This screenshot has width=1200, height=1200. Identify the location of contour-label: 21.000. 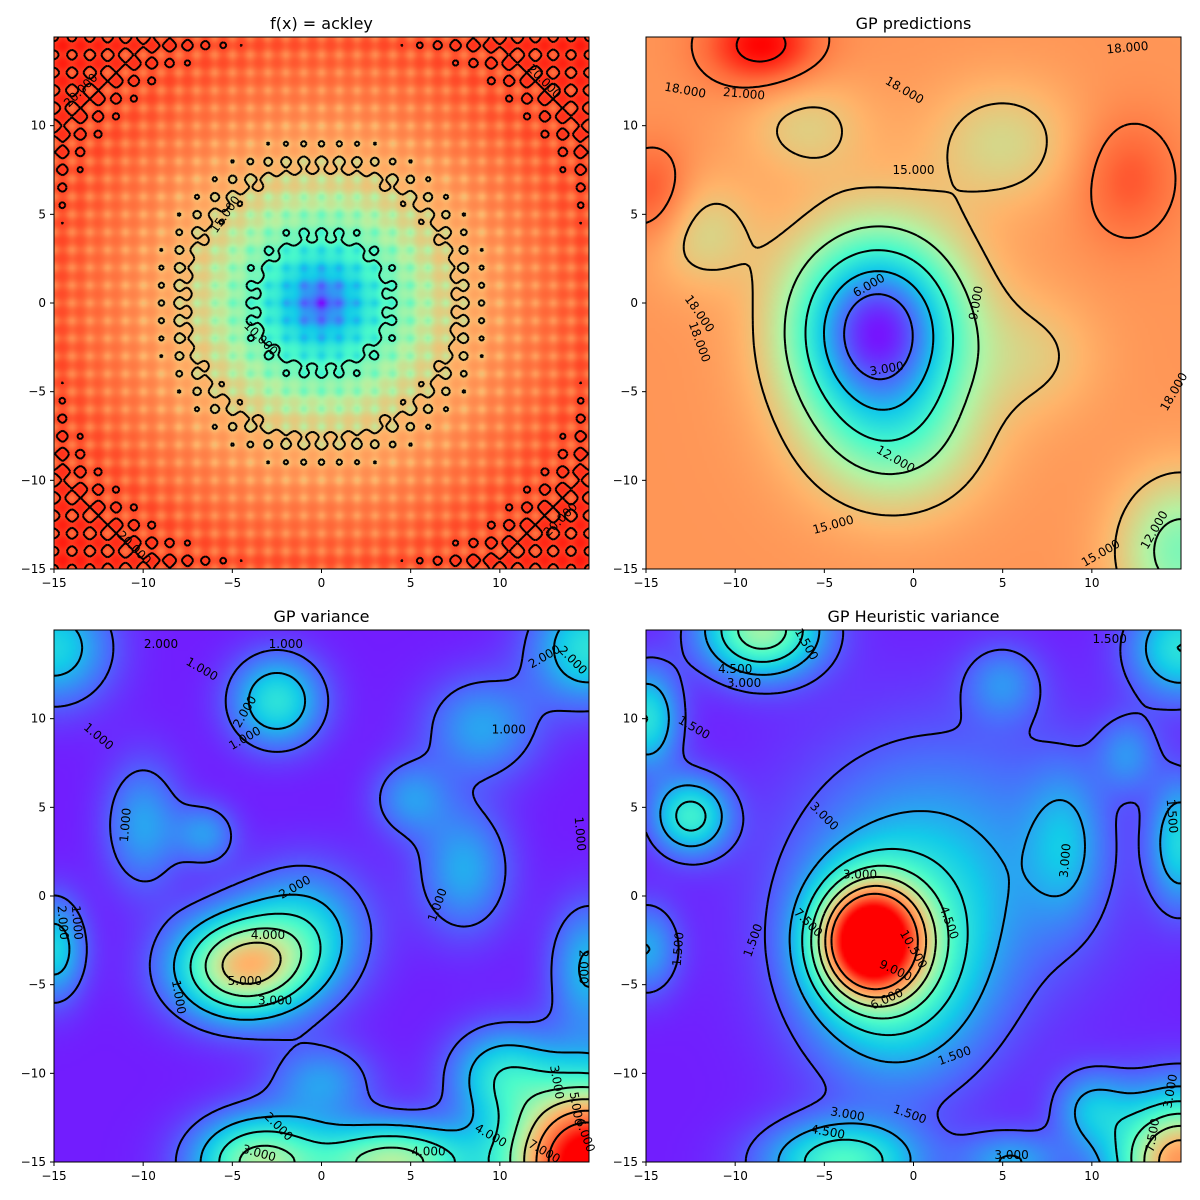
(744, 94).